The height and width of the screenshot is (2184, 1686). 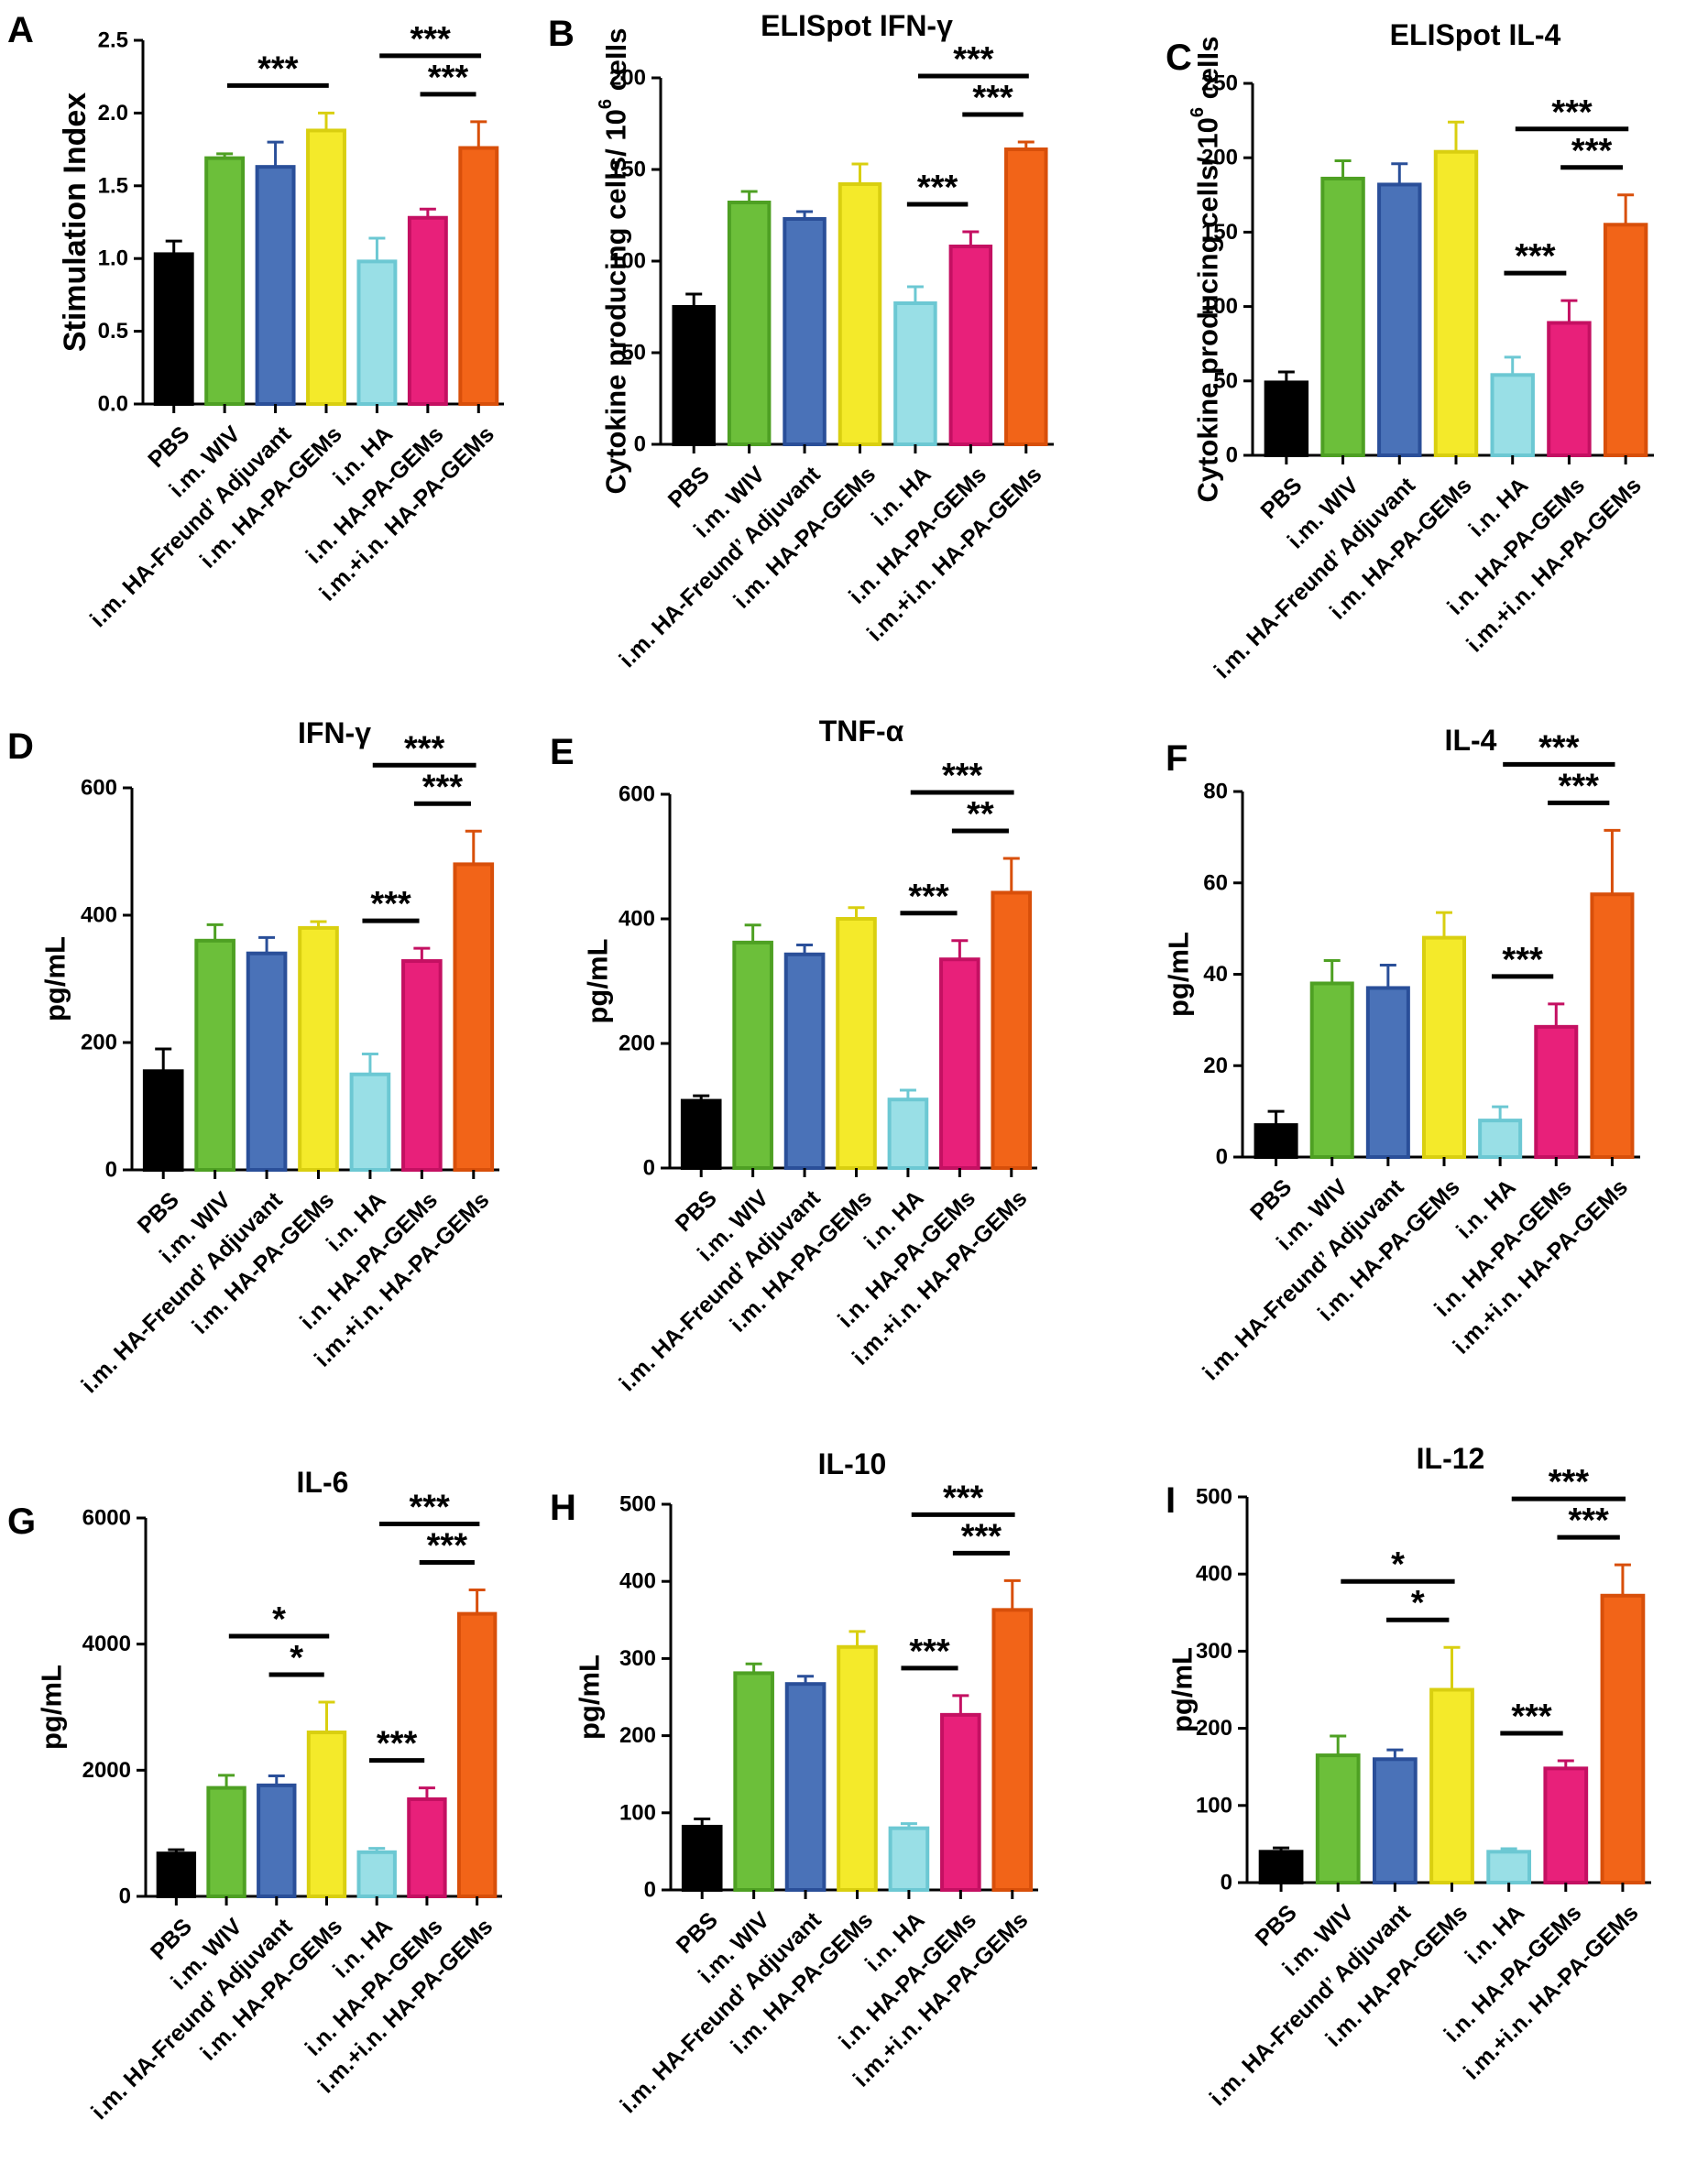 What do you see at coordinates (627, 78) in the screenshot?
I see `y-tick-label-b: 200` at bounding box center [627, 78].